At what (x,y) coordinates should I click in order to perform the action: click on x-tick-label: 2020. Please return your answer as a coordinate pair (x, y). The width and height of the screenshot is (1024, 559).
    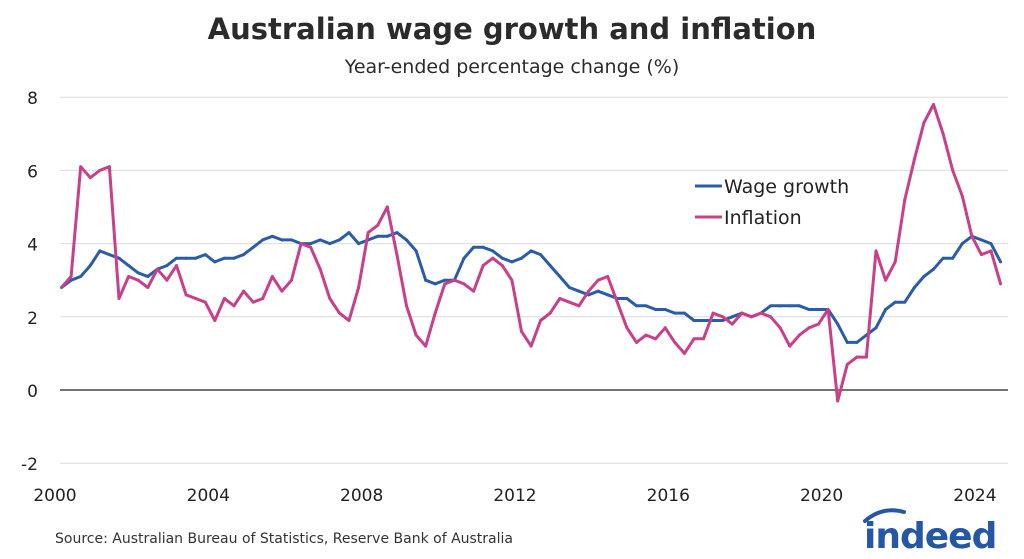
    Looking at the image, I should click on (821, 496).